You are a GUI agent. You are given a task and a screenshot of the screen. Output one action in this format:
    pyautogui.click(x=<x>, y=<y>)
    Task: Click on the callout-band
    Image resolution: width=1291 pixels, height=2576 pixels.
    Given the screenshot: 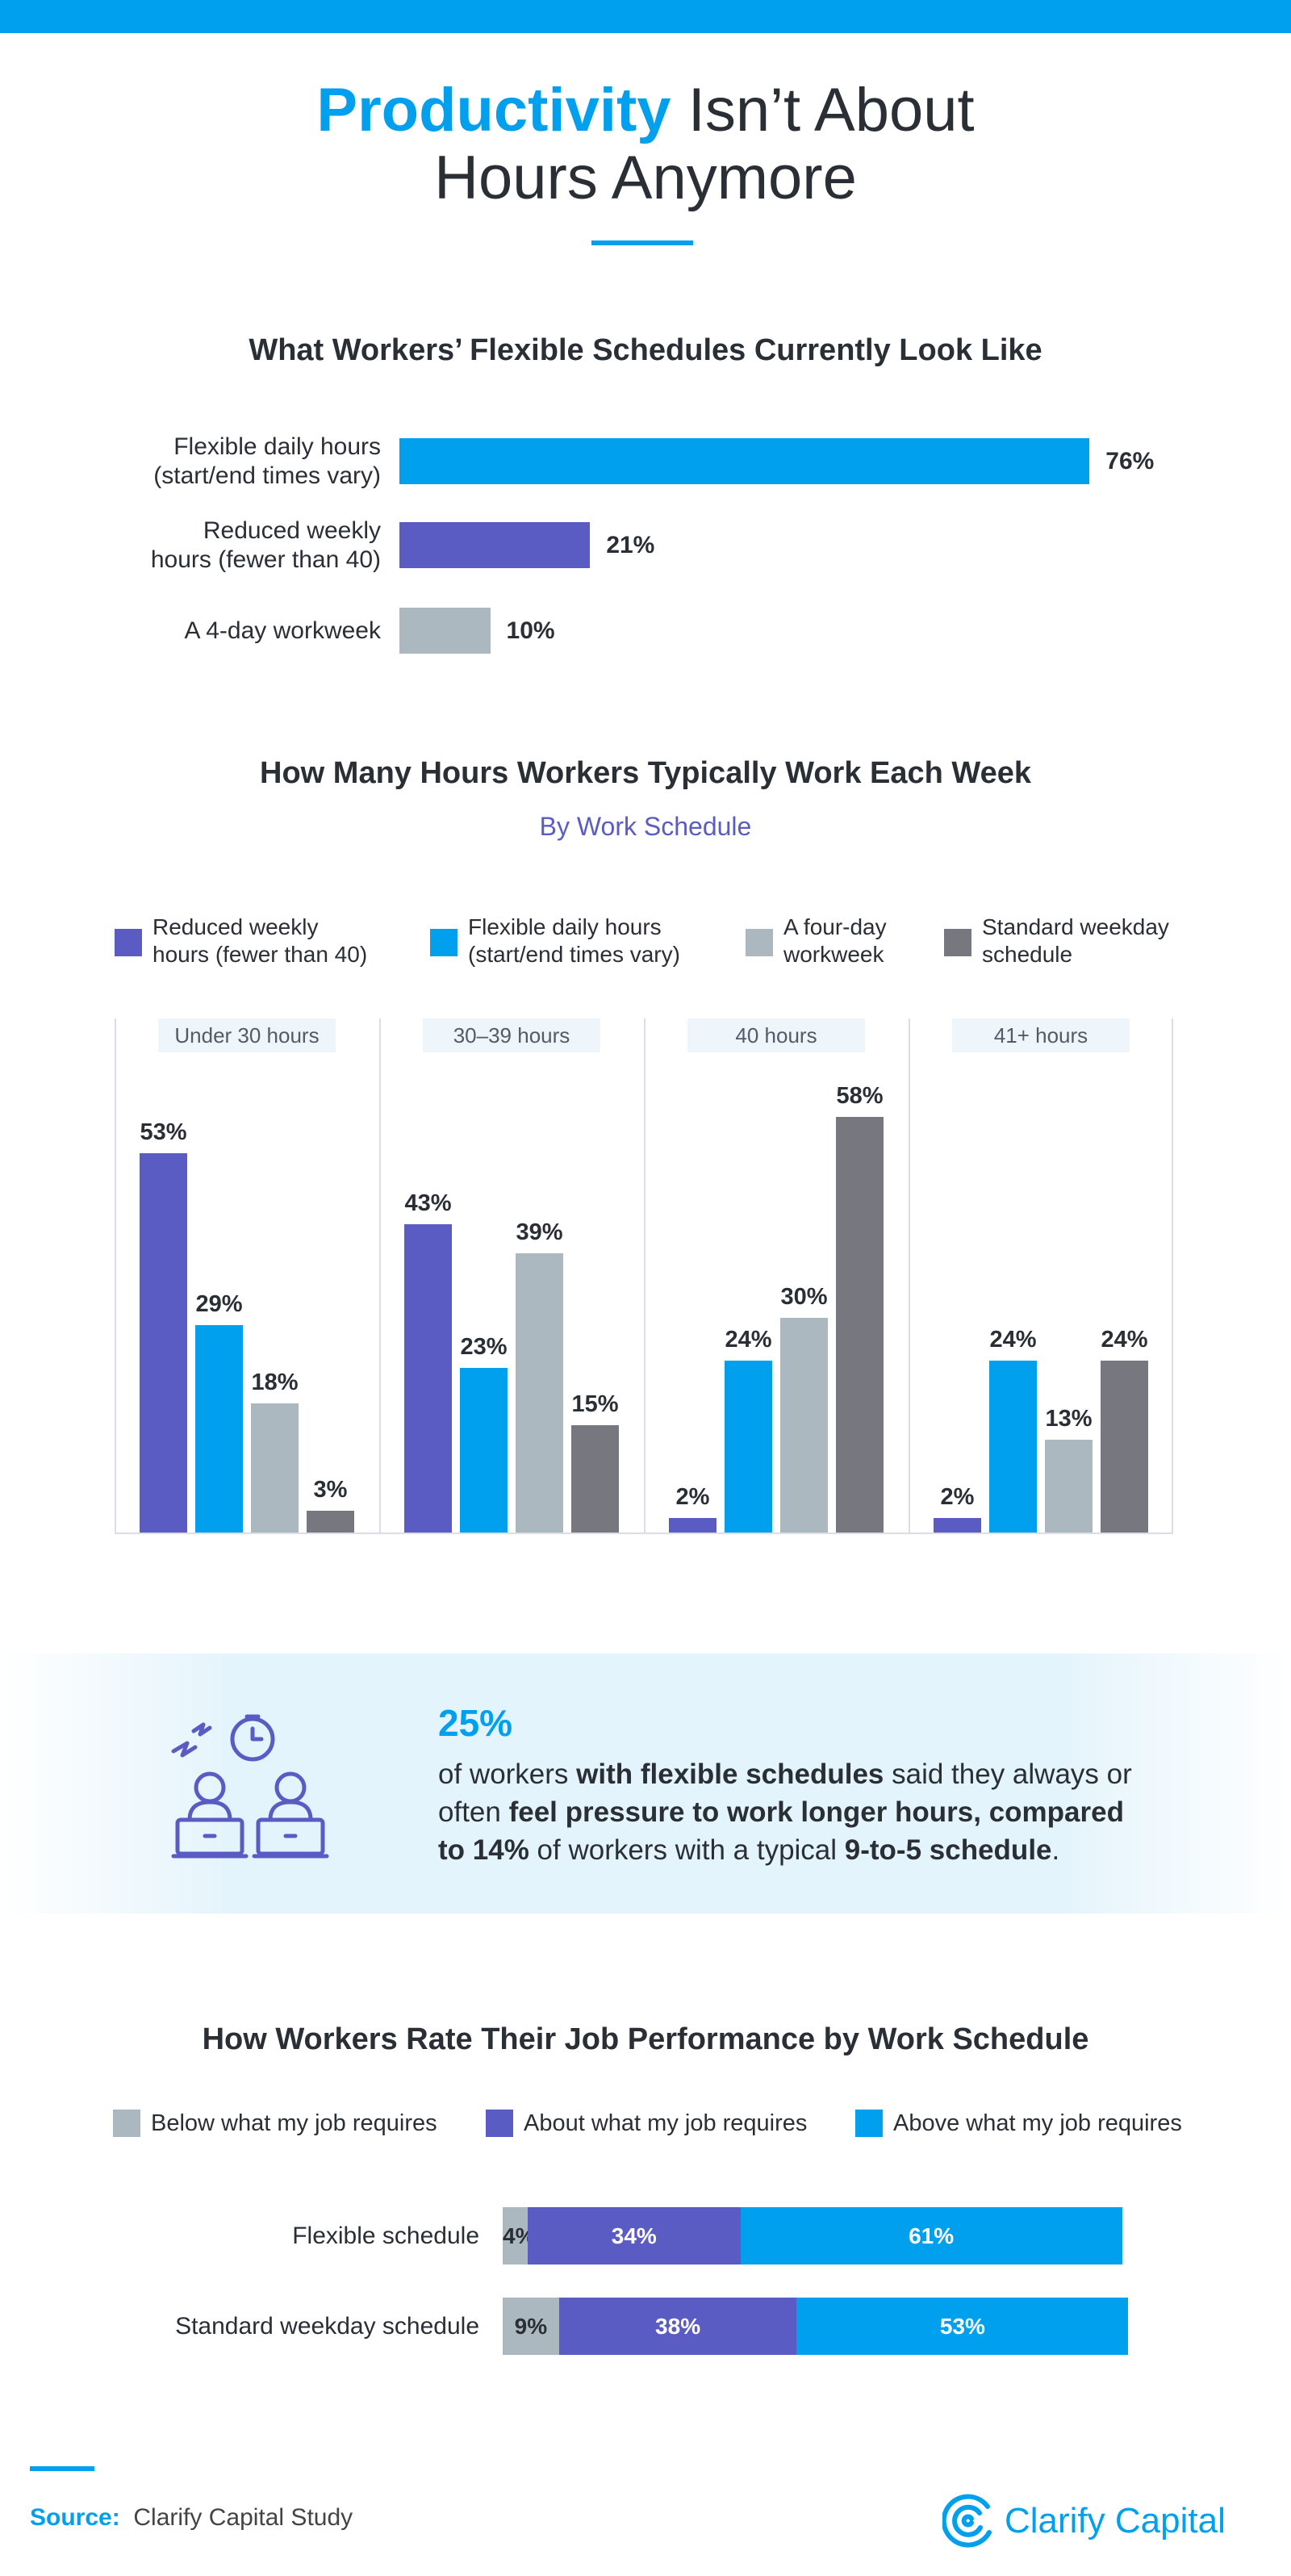 What is the action you would take?
    pyautogui.click(x=645, y=1783)
    